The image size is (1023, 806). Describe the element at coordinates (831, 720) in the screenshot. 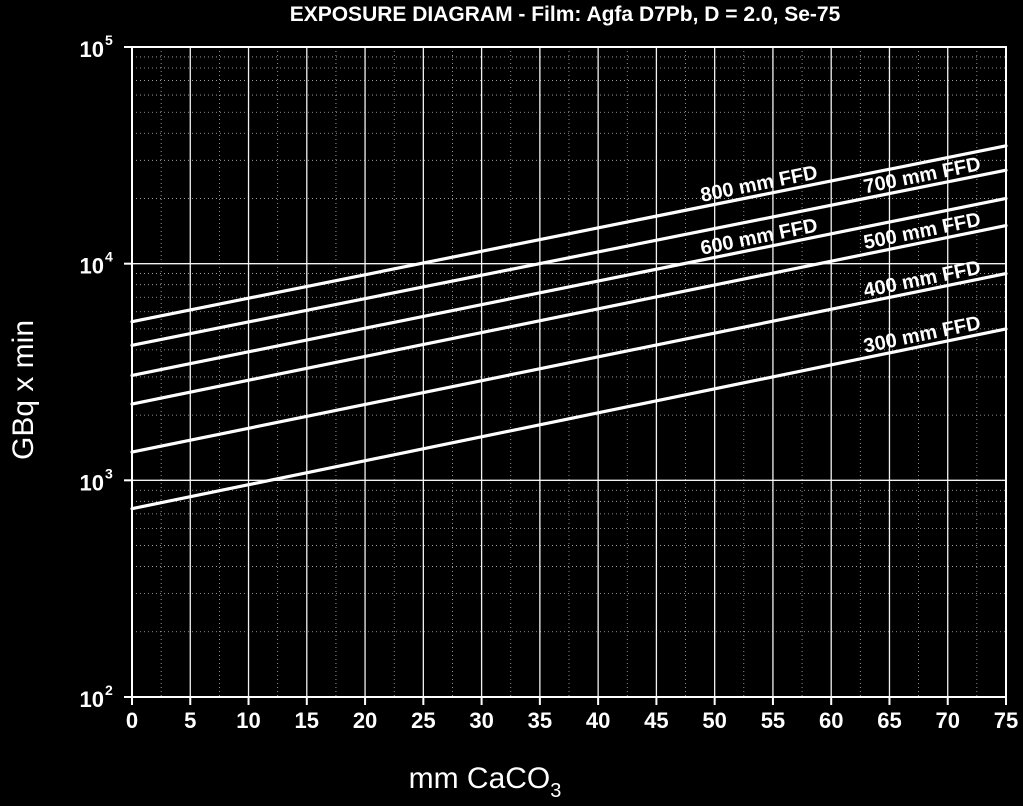

I see `x-tick-label: 60` at that location.